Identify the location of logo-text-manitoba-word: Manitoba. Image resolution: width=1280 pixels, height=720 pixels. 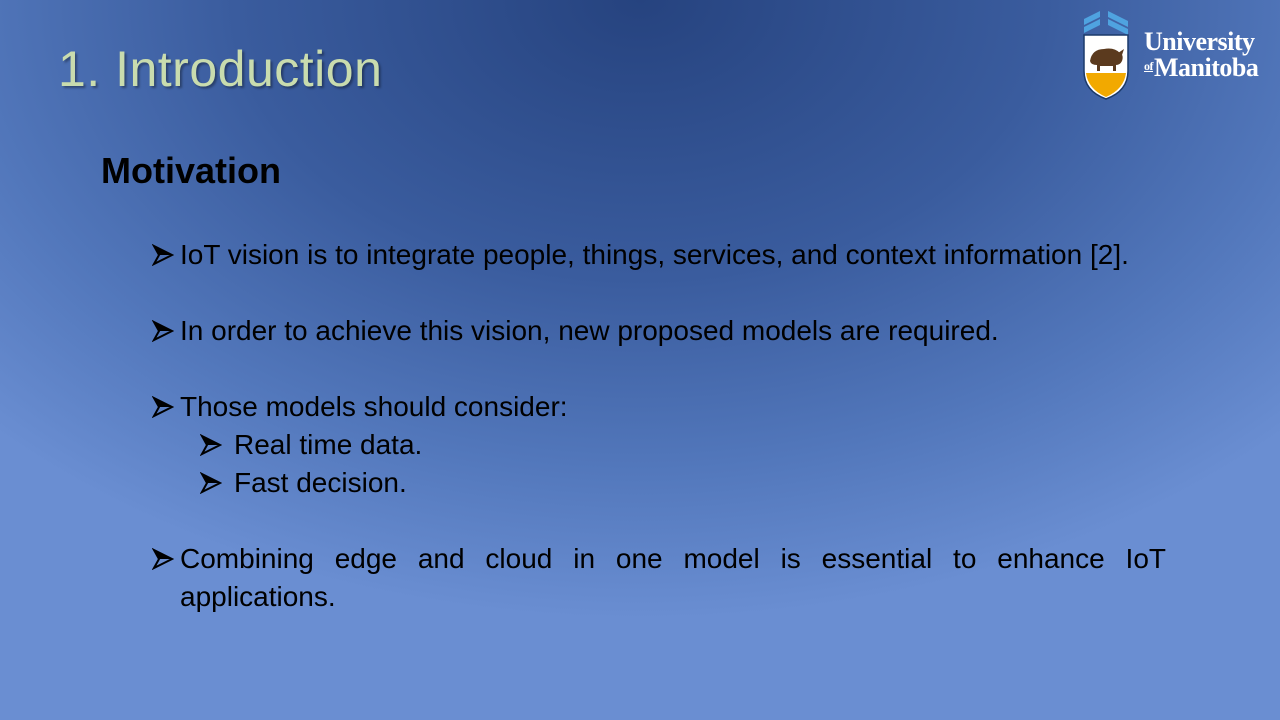
(1206, 67).